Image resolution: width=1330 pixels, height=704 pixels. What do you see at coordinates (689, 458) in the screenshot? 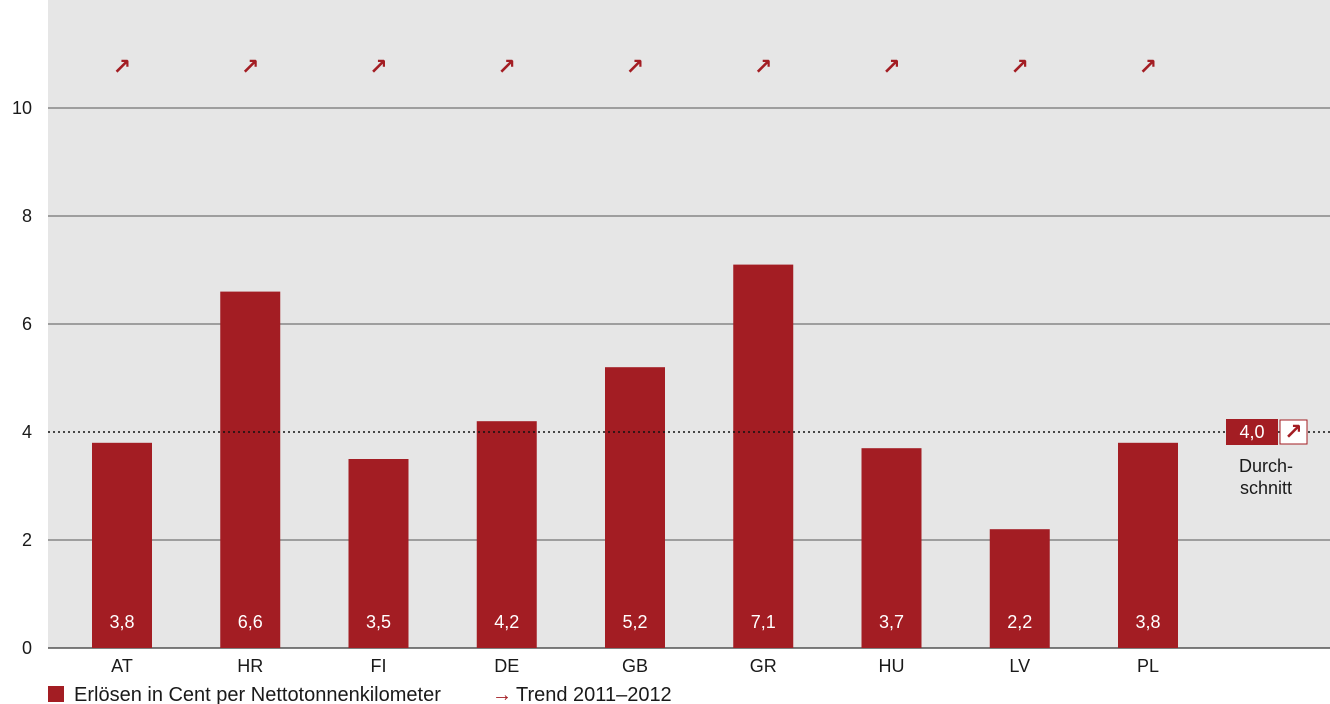
I see `average-marker: 4,0 ↗ Durch-schnitt` at bounding box center [689, 458].